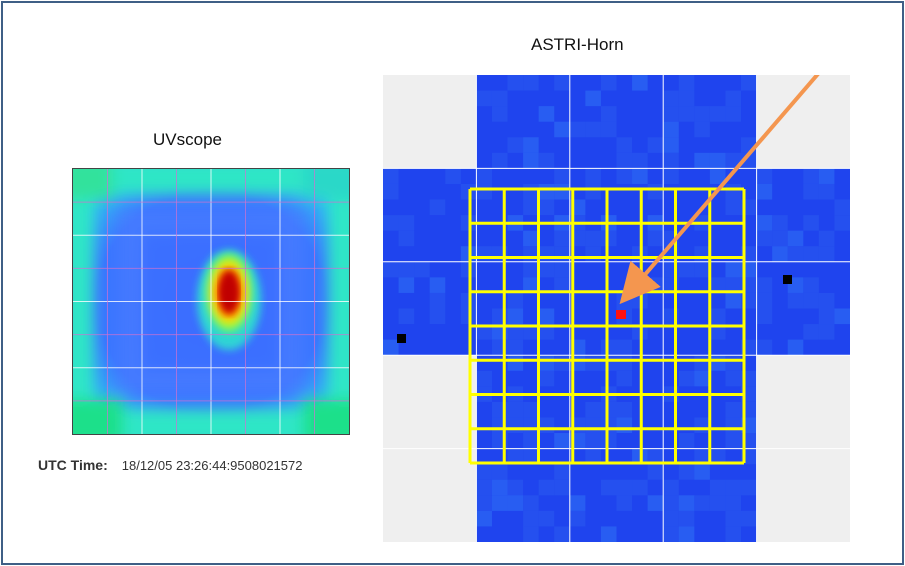 The width and height of the screenshot is (905, 566). What do you see at coordinates (73, 465) in the screenshot?
I see `utc-time-label: UTC Time:` at bounding box center [73, 465].